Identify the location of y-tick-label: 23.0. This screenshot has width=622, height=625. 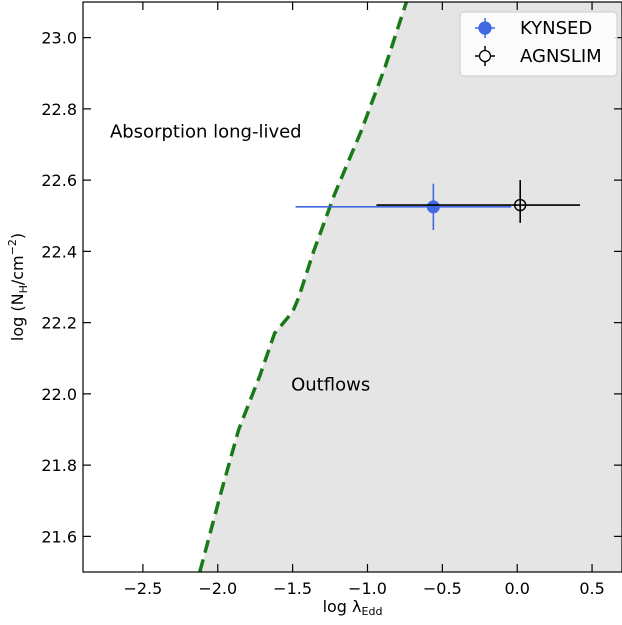
(59, 38).